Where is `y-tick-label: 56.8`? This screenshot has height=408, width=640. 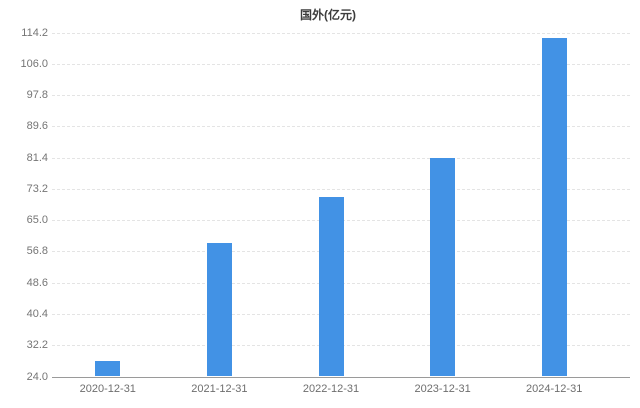 y-tick-label: 56.8 is located at coordinates (37, 251).